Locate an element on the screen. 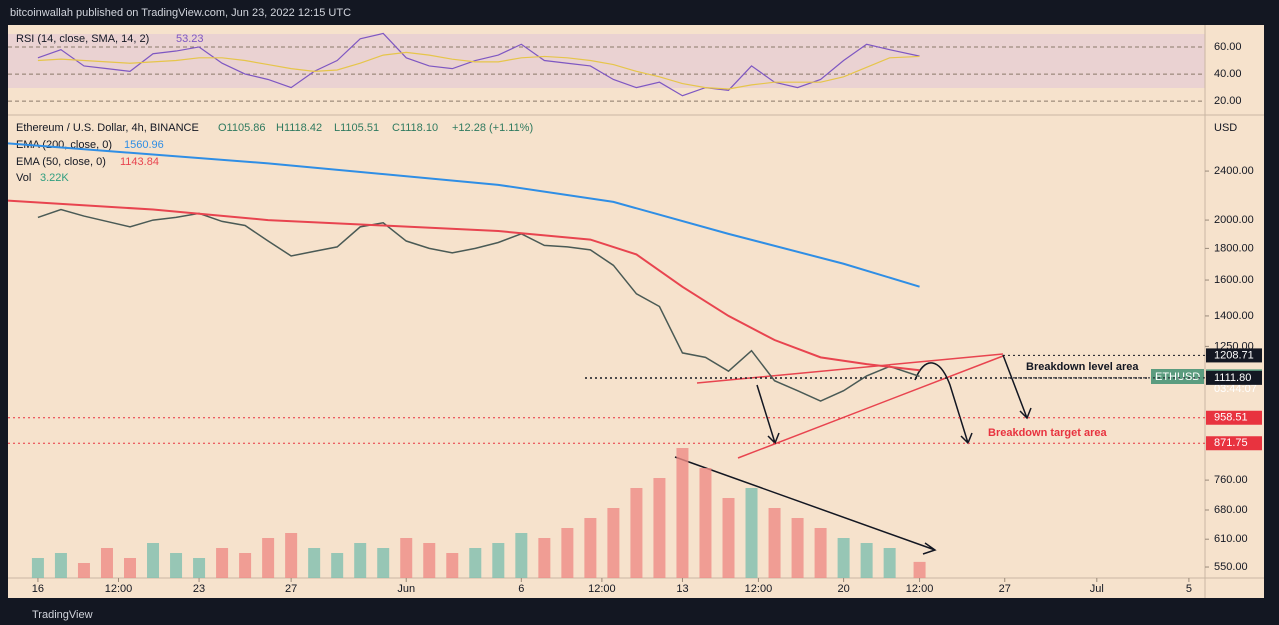  rsi-tick-label: 40.00 is located at coordinates (1228, 74).